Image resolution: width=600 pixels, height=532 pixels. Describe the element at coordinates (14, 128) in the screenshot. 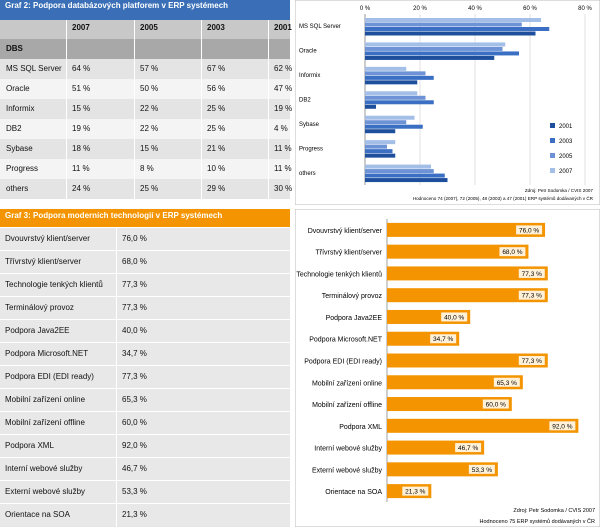

I see `row-label: DB2` at that location.